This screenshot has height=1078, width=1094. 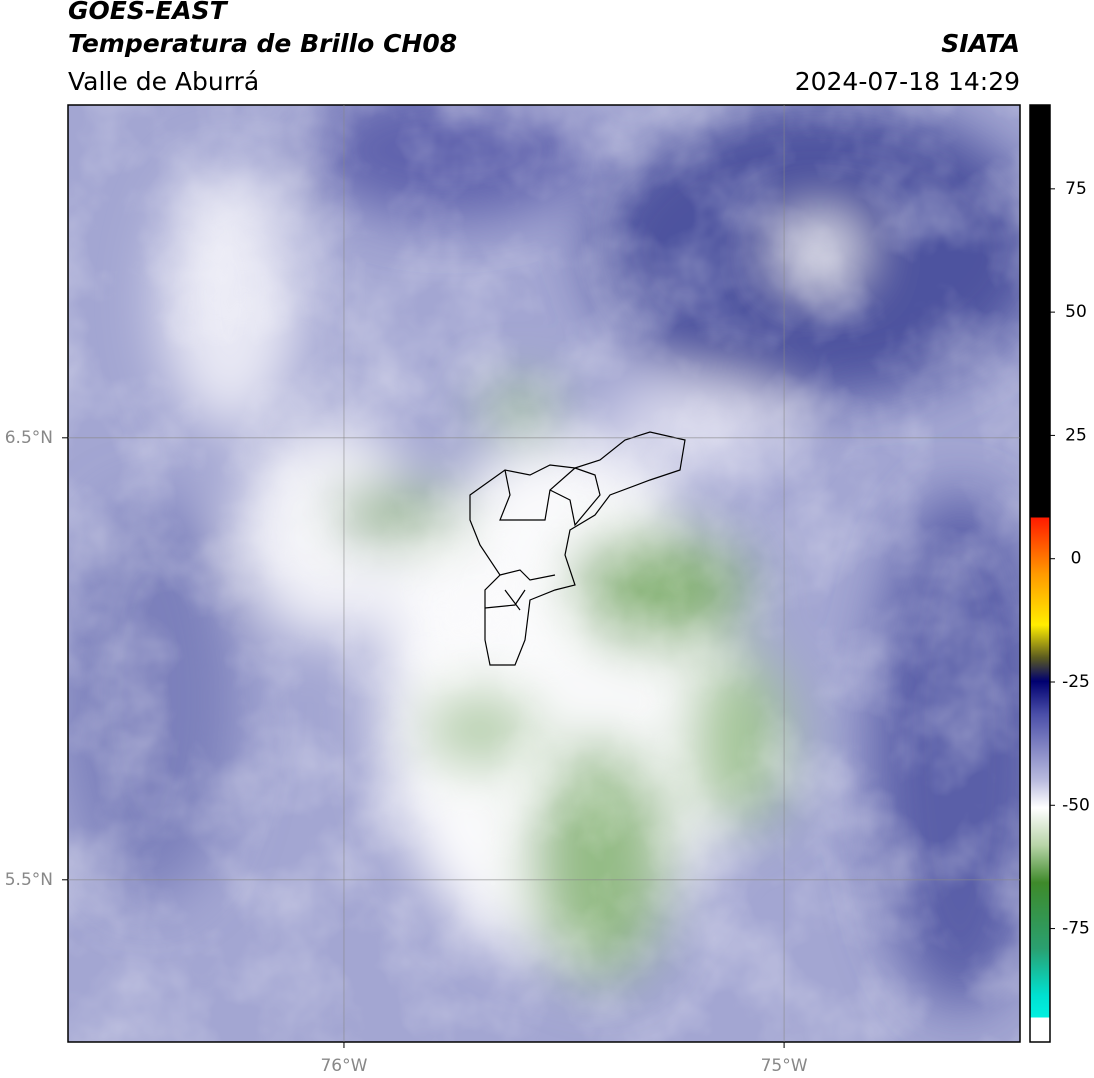 I want to click on colorbar, so click(x=1040, y=573).